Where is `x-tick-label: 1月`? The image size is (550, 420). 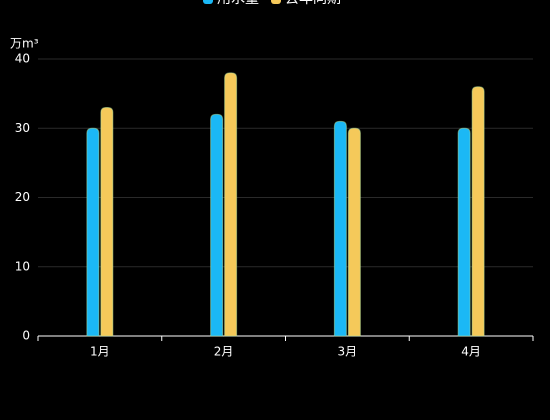
x-tick-label: 1月 is located at coordinates (100, 352).